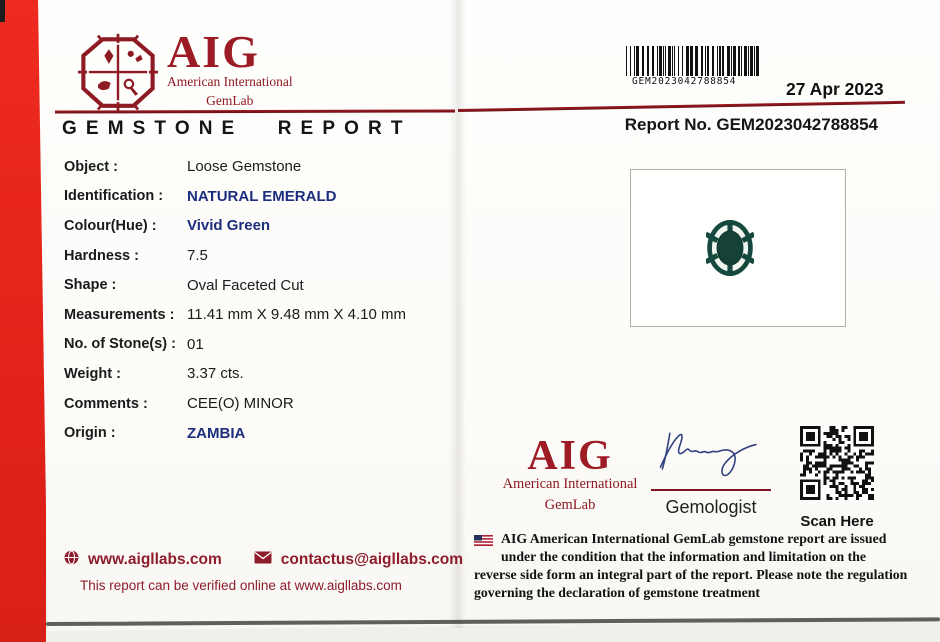  What do you see at coordinates (483, 542) in the screenshot?
I see `us-flag-icon` at bounding box center [483, 542].